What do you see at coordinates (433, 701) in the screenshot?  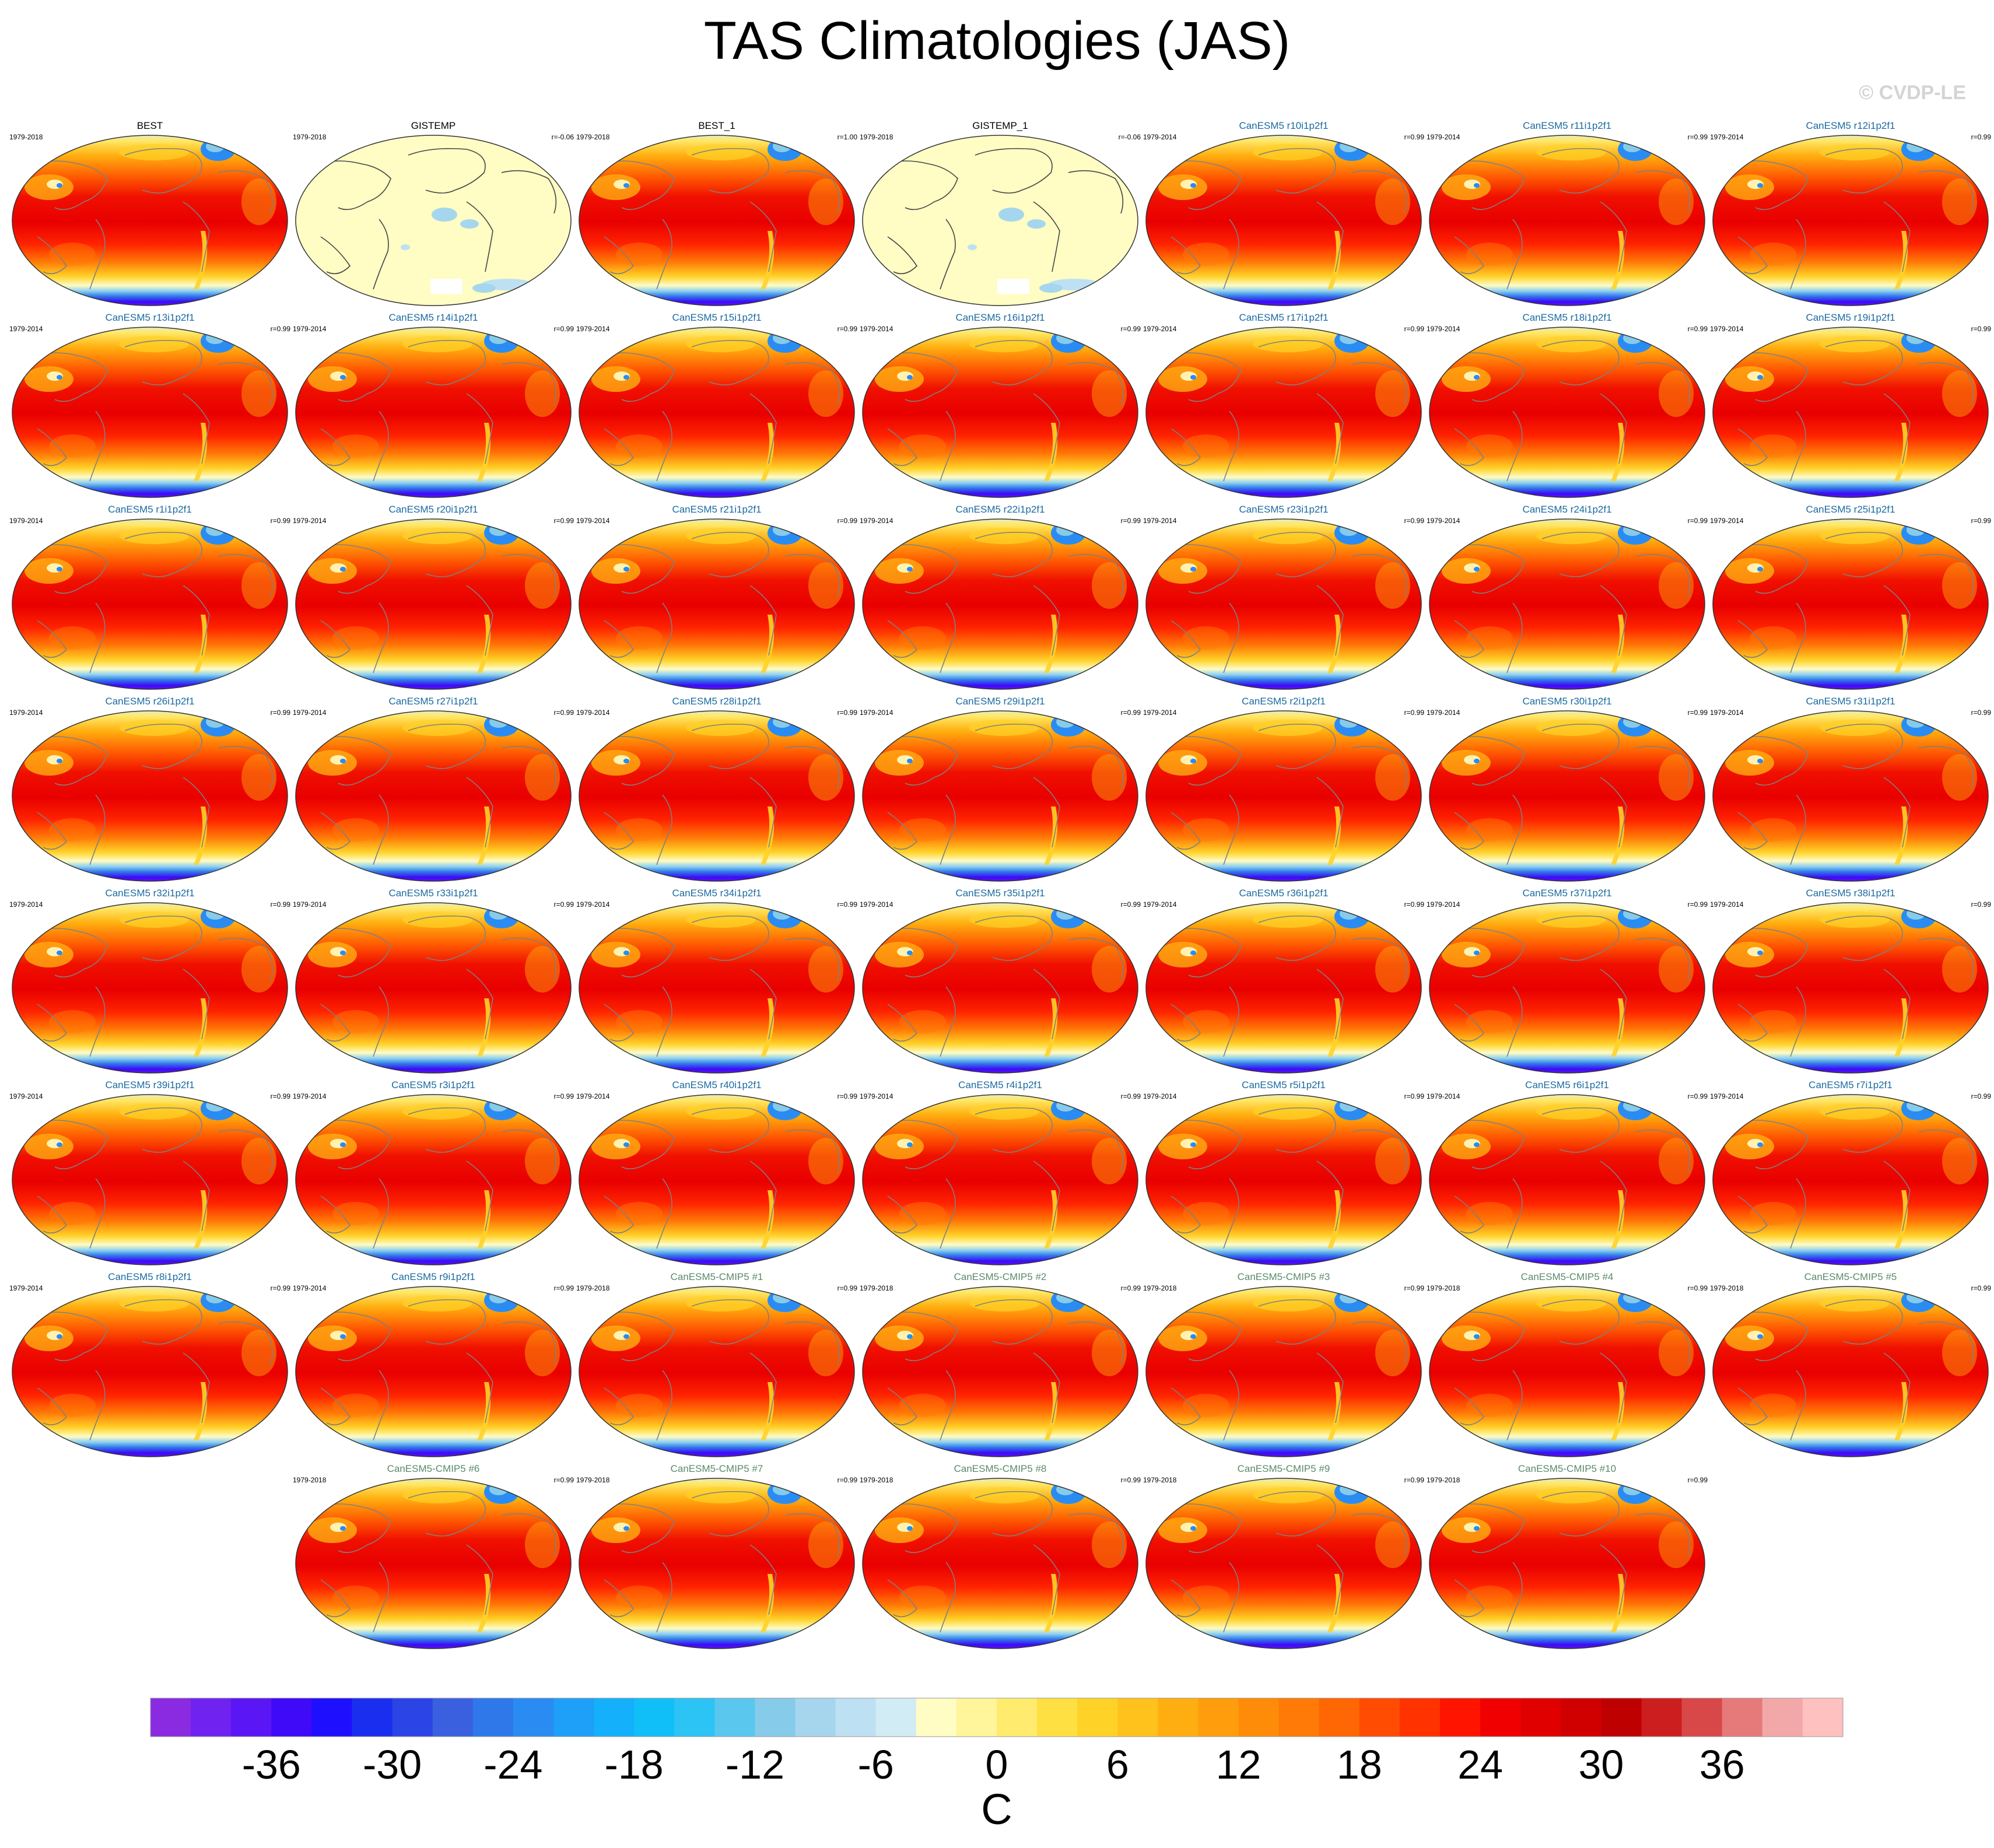 I see `panel-title: CanESM5 r27i1p2f1` at bounding box center [433, 701].